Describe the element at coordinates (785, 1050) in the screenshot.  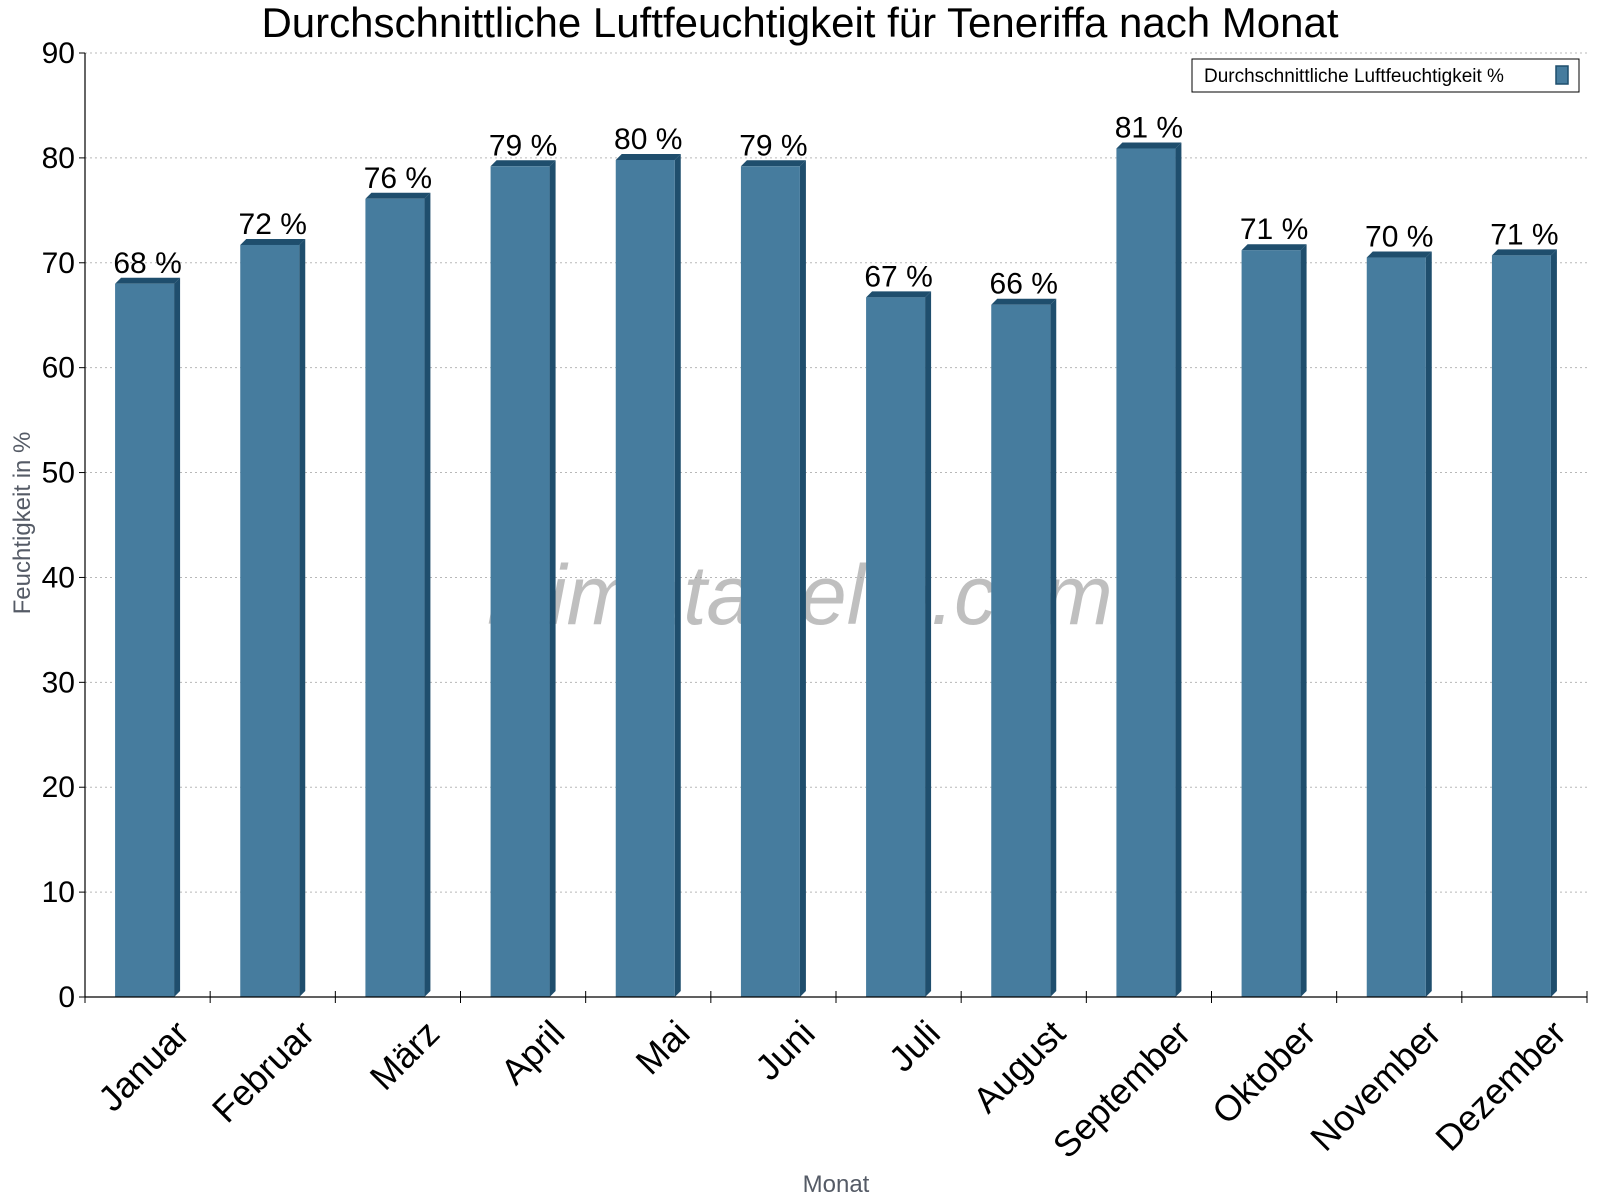
I see `x-tick-label: Juni` at that location.